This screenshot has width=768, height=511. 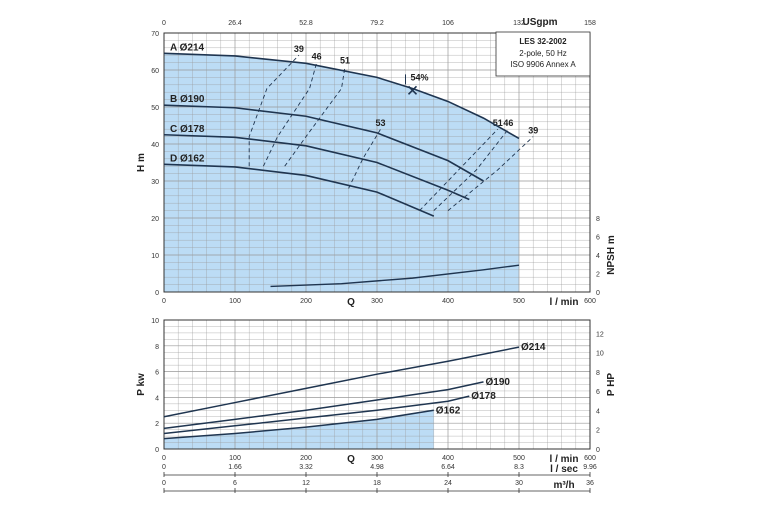 What do you see at coordinates (600, 354) in the screenshot?
I see `hp-tick-label: 10` at bounding box center [600, 354].